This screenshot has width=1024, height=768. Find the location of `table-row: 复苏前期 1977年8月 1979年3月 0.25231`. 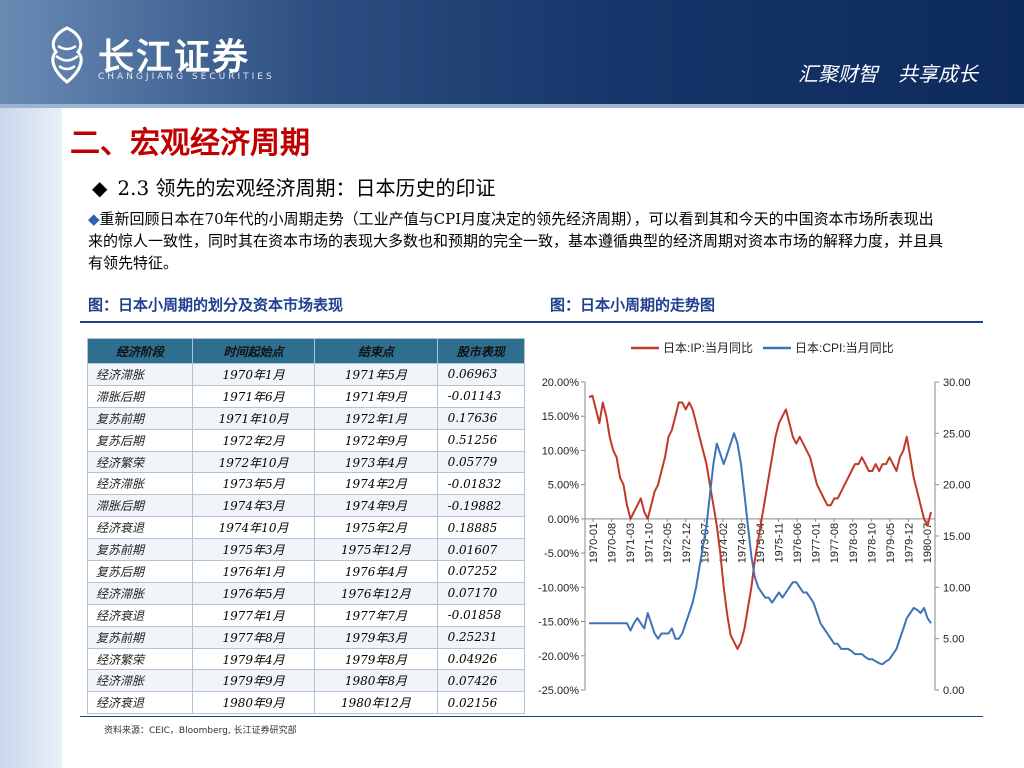

table-row: 复苏前期 1977年8月 1979年3月 0.25231 is located at coordinates (306, 637).